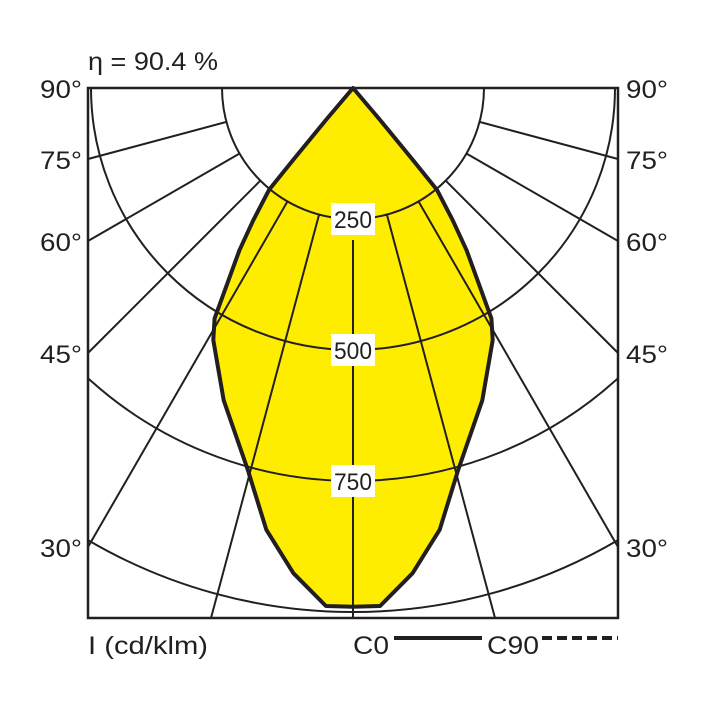 The height and width of the screenshot is (708, 708). Describe the element at coordinates (61, 549) in the screenshot. I see `angle-label-left: 30°` at that location.